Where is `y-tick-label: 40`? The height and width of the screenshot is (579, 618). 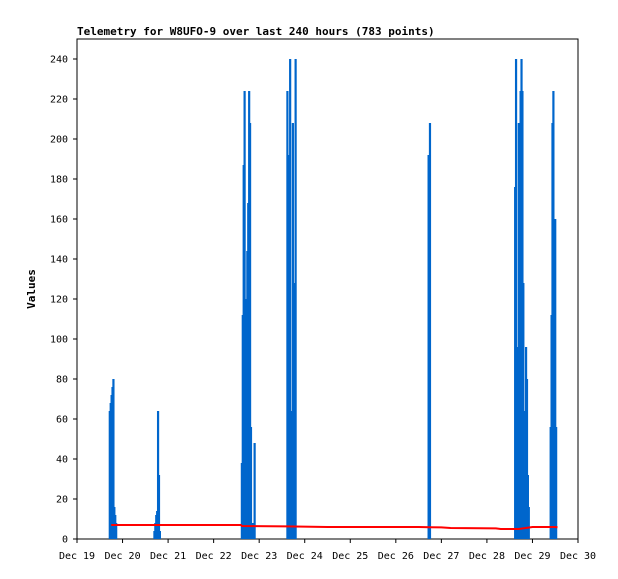 y-tick-label: 40 is located at coordinates (62, 460).